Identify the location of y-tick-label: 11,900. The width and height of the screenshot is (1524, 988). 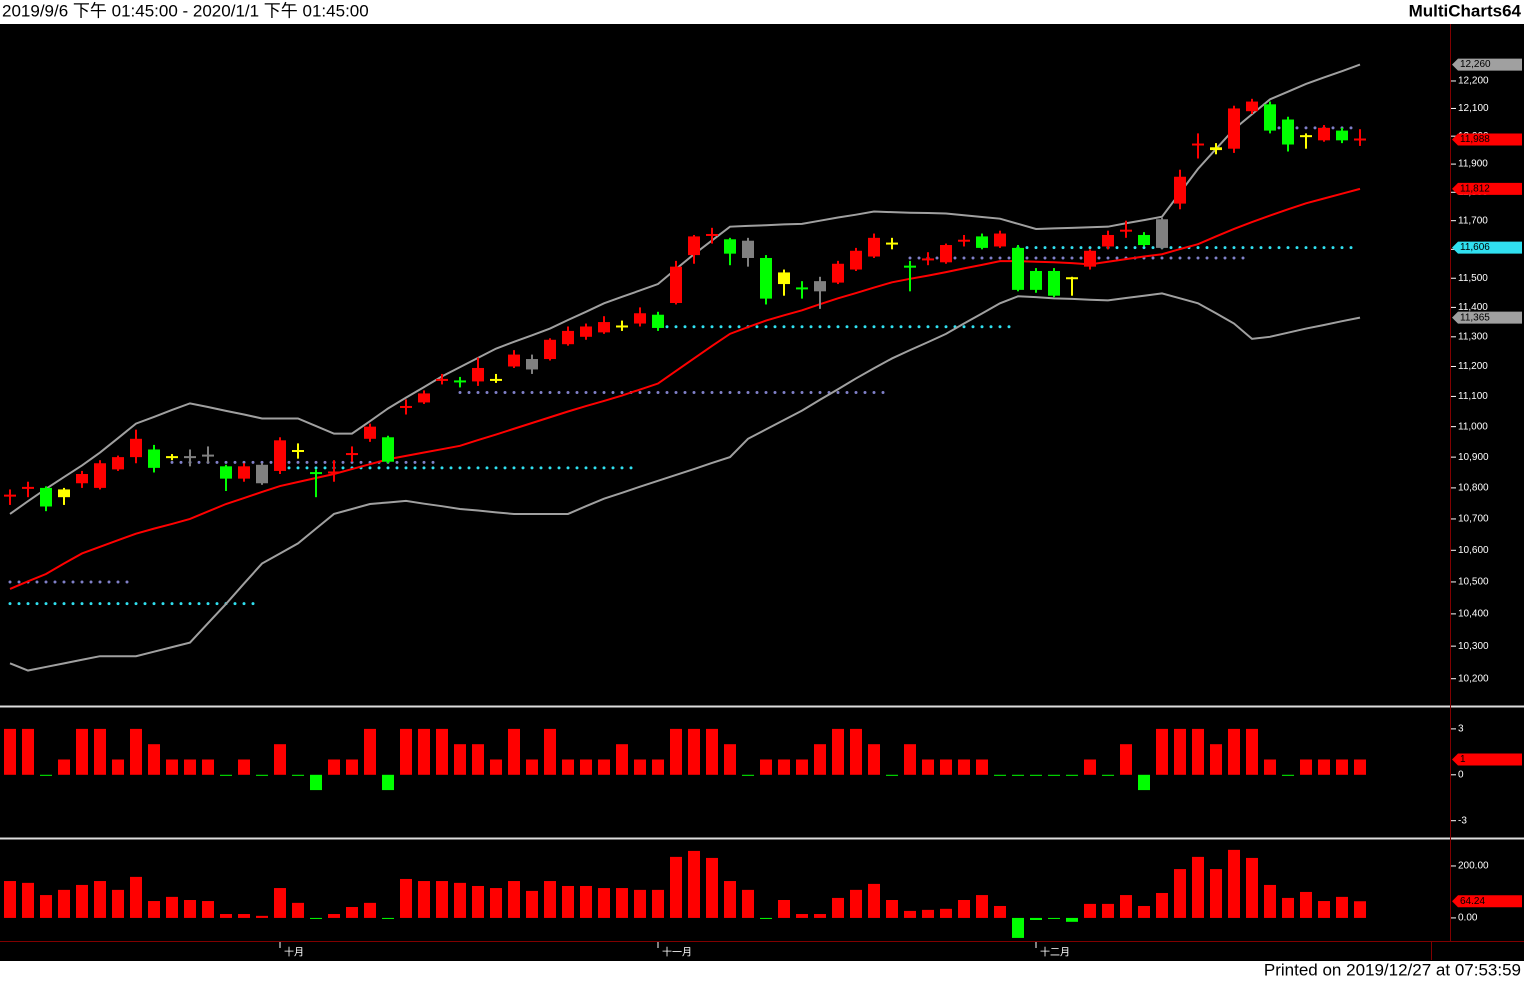
(1473, 164).